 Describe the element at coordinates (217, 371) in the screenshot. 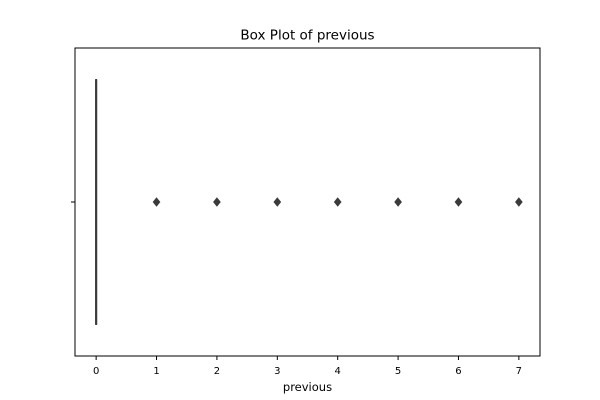

I see `x-tick-label: 2` at that location.